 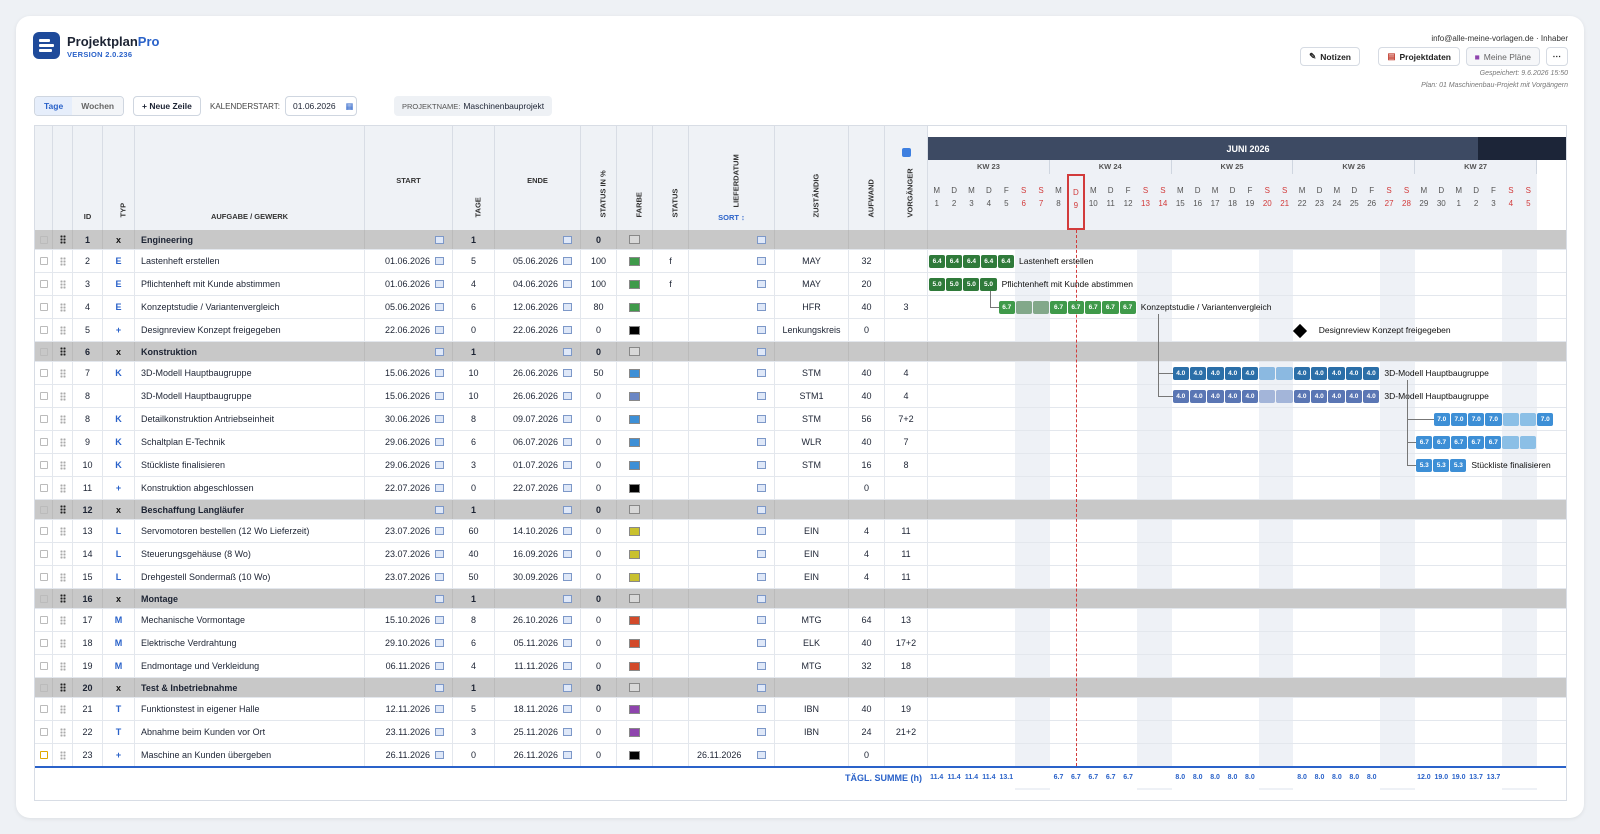 I want to click on column-header-tage: TAGE, so click(x=474, y=178).